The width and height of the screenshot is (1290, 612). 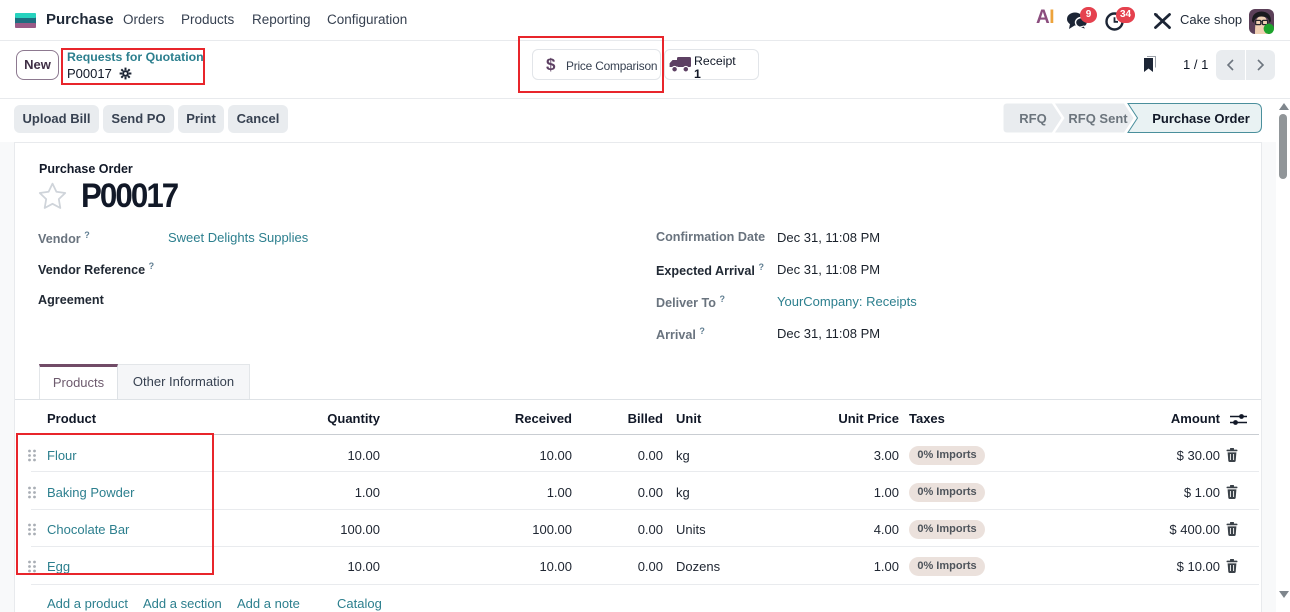 I want to click on svg-text: Purchase Order, so click(x=1201, y=118).